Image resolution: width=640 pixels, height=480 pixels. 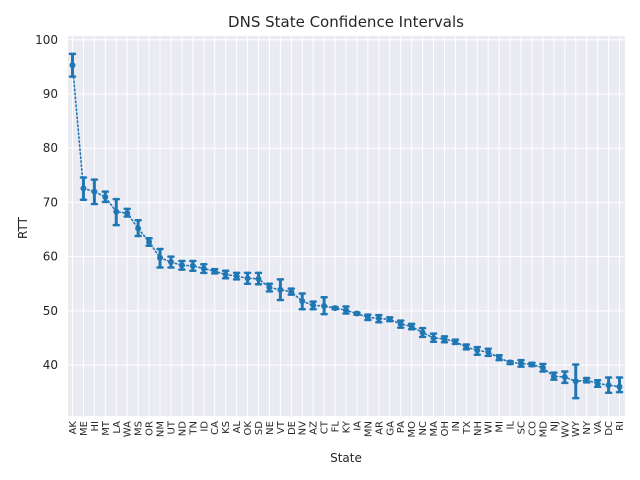 What do you see at coordinates (117, 427) in the screenshot?
I see `x-tick-label: LA` at bounding box center [117, 427].